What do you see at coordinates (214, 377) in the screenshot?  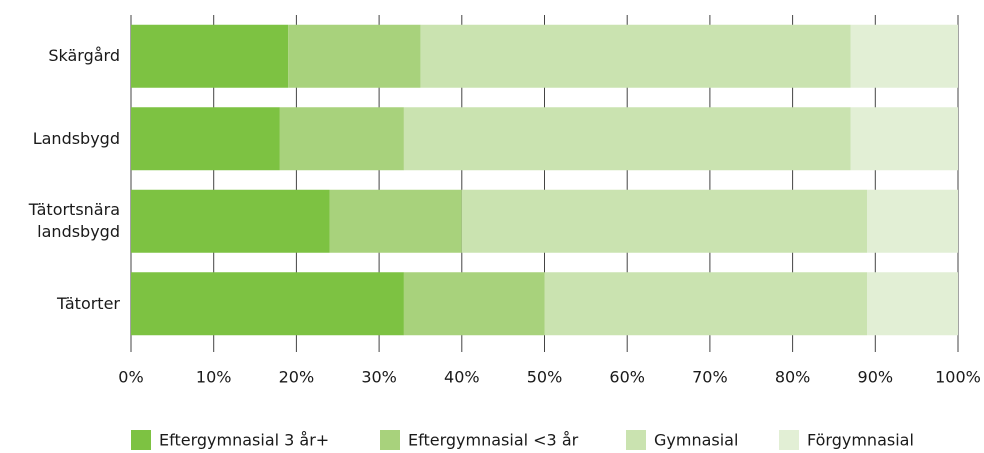 I see `x-tick-label: 10%` at bounding box center [214, 377].